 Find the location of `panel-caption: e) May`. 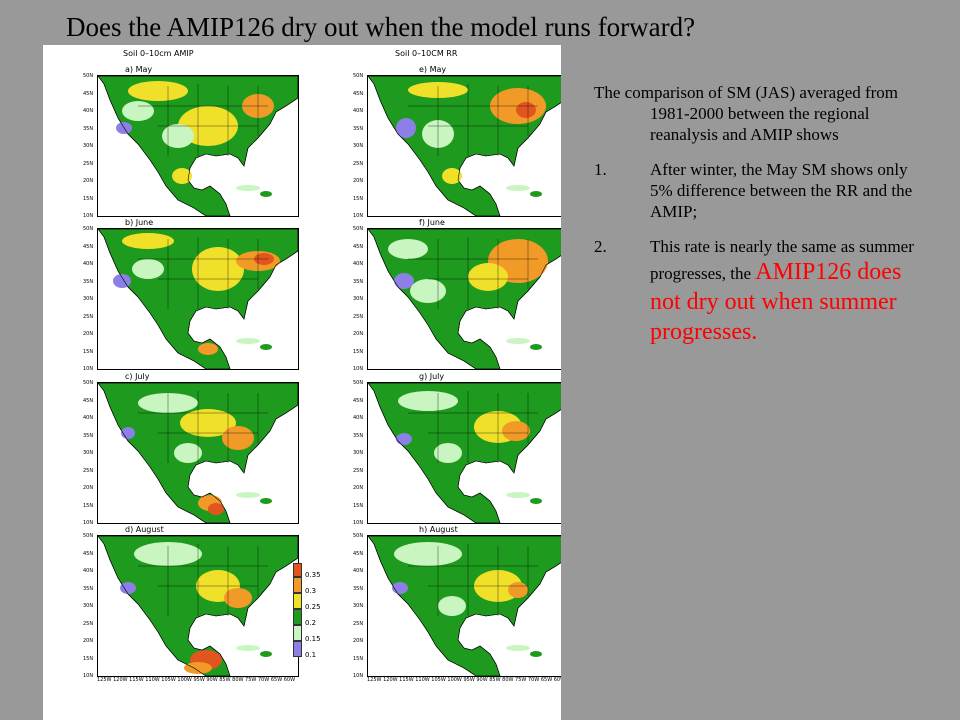

panel-caption: e) May is located at coordinates (433, 69).